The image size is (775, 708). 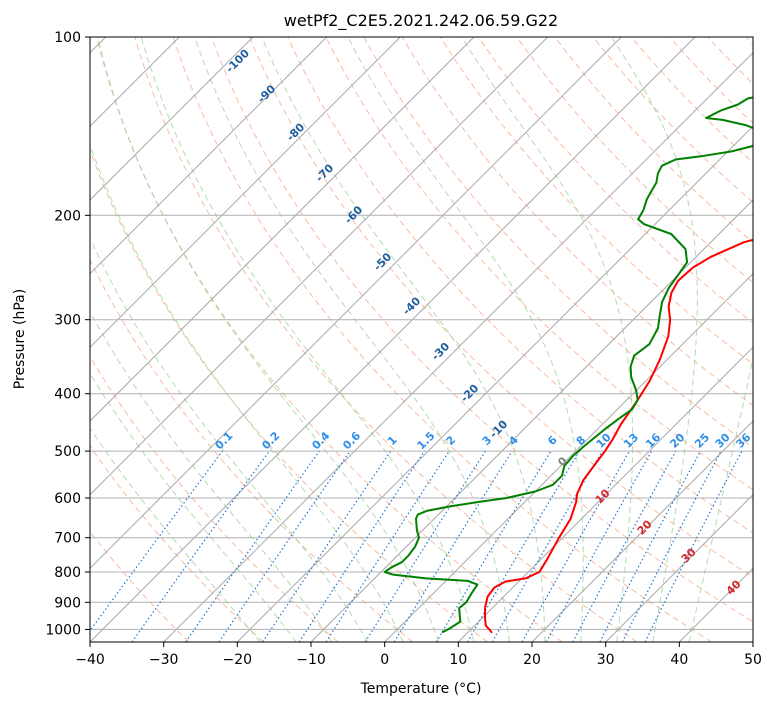 What do you see at coordinates (67, 38) in the screenshot?
I see `y-tick-label: 100` at bounding box center [67, 38].